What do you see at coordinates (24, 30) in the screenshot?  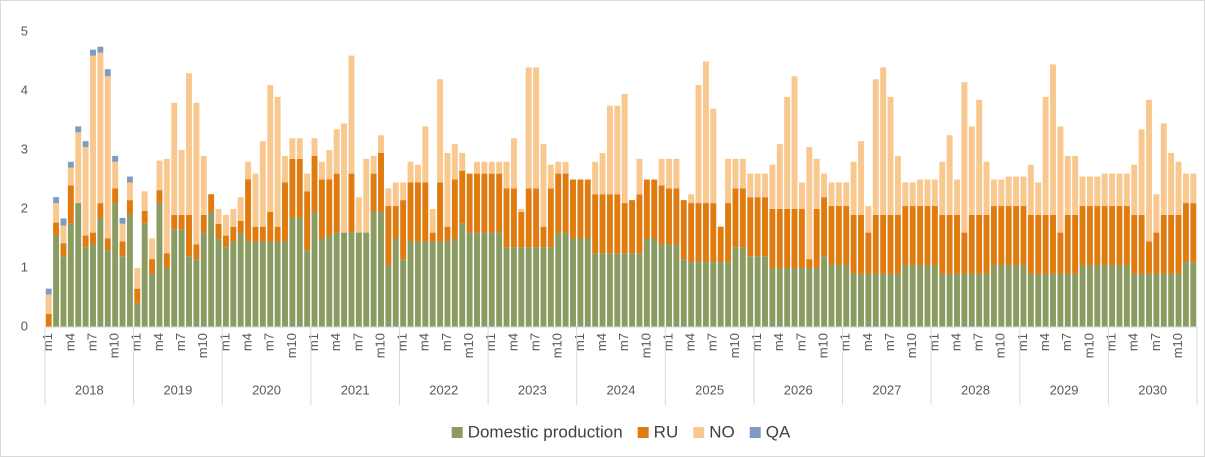 I see `y-tick-label: 5` at bounding box center [24, 30].